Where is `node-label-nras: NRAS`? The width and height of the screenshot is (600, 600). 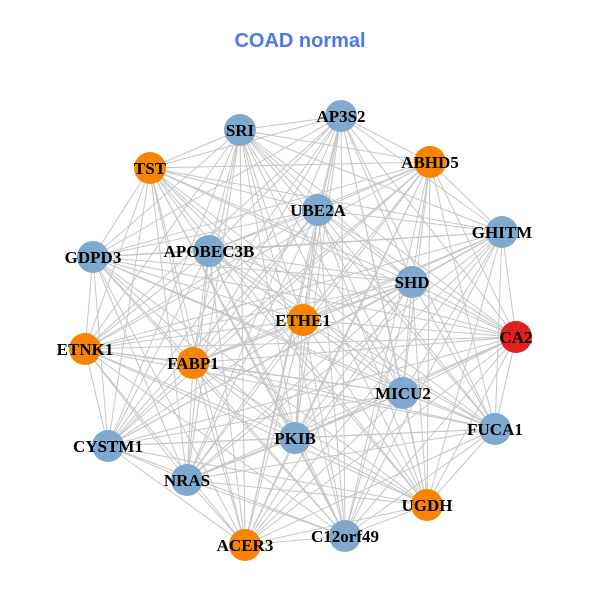 node-label-nras: NRAS is located at coordinates (187, 480).